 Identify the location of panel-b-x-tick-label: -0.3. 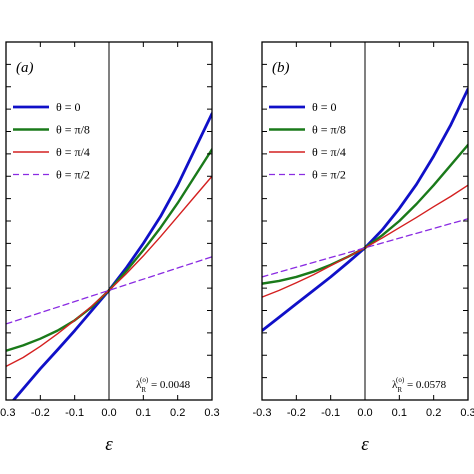
(262, 413).